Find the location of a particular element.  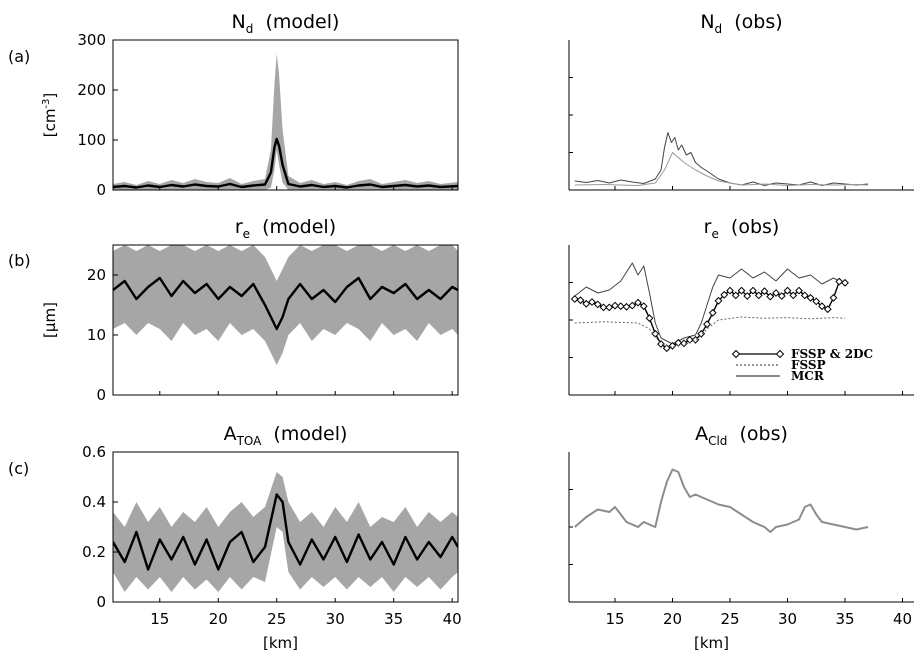

chart-nd-obs: Nd (obs) is located at coordinates (741, 101).